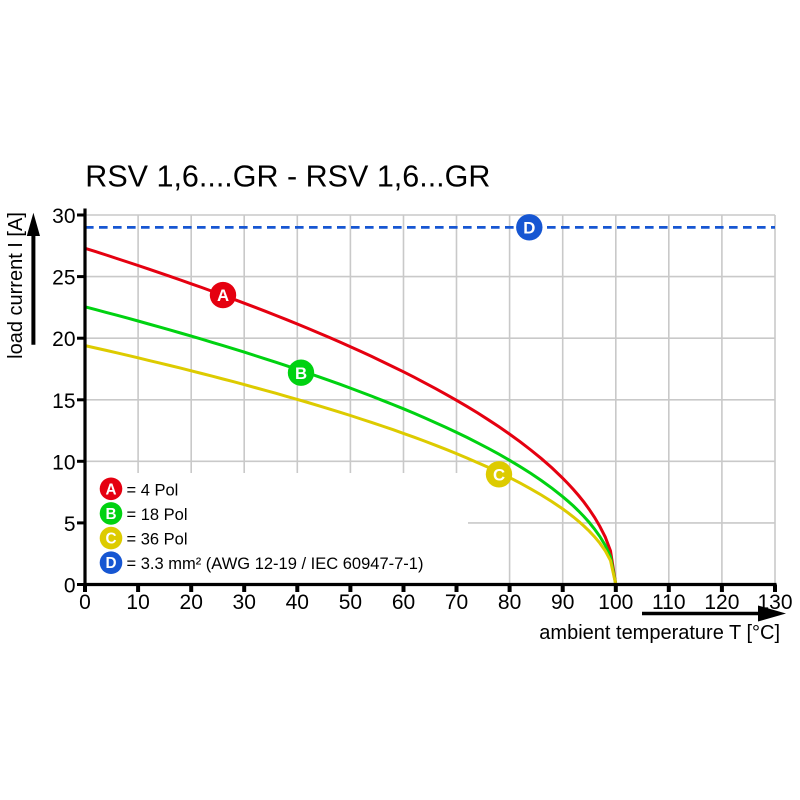 The height and width of the screenshot is (800, 800). What do you see at coordinates (63, 278) in the screenshot?
I see `svg-text: 25` at bounding box center [63, 278].